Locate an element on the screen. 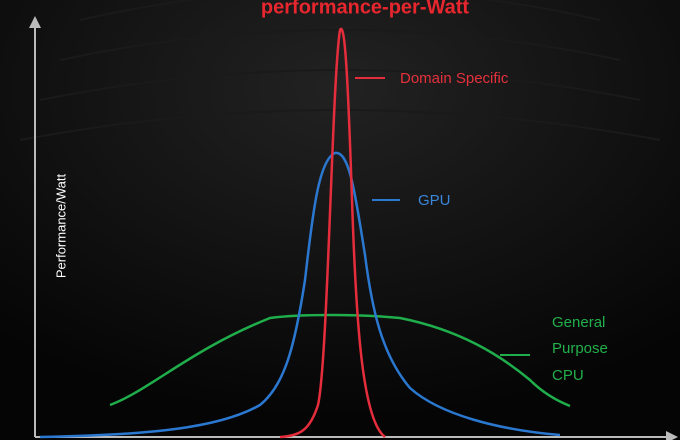  curve-label: Purpose is located at coordinates (580, 348).